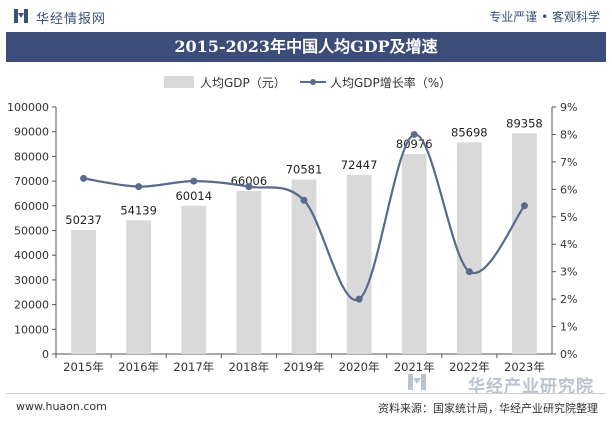 This screenshot has height=426, width=612. What do you see at coordinates (568, 107) in the screenshot?
I see `y-right-tick-label: 9%` at bounding box center [568, 107].